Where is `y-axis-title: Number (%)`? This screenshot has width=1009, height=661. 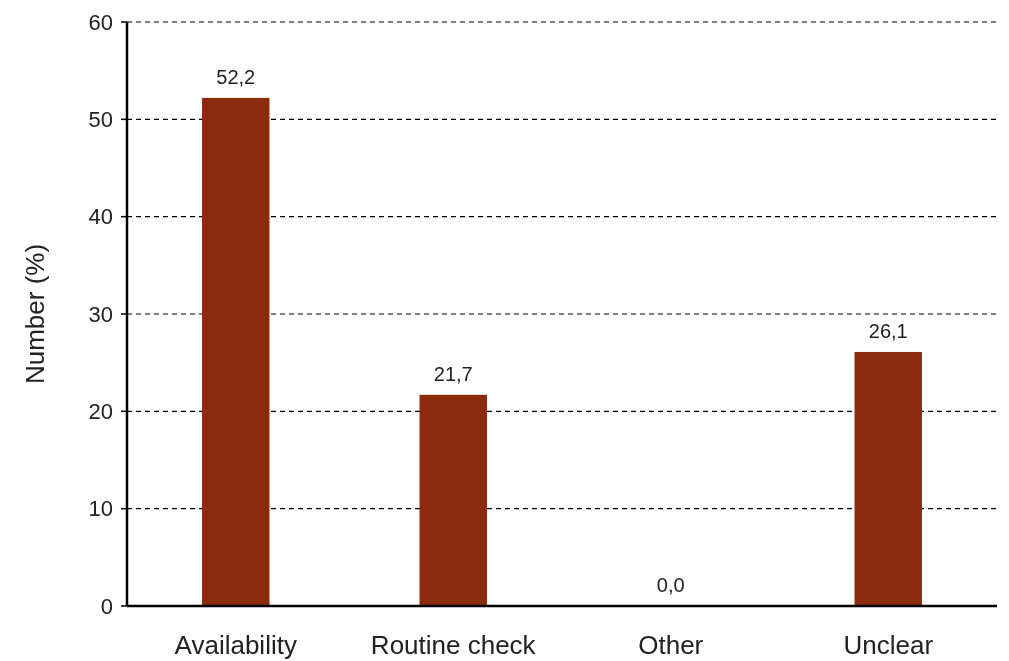
y-axis-title: Number (%) is located at coordinates (35, 314).